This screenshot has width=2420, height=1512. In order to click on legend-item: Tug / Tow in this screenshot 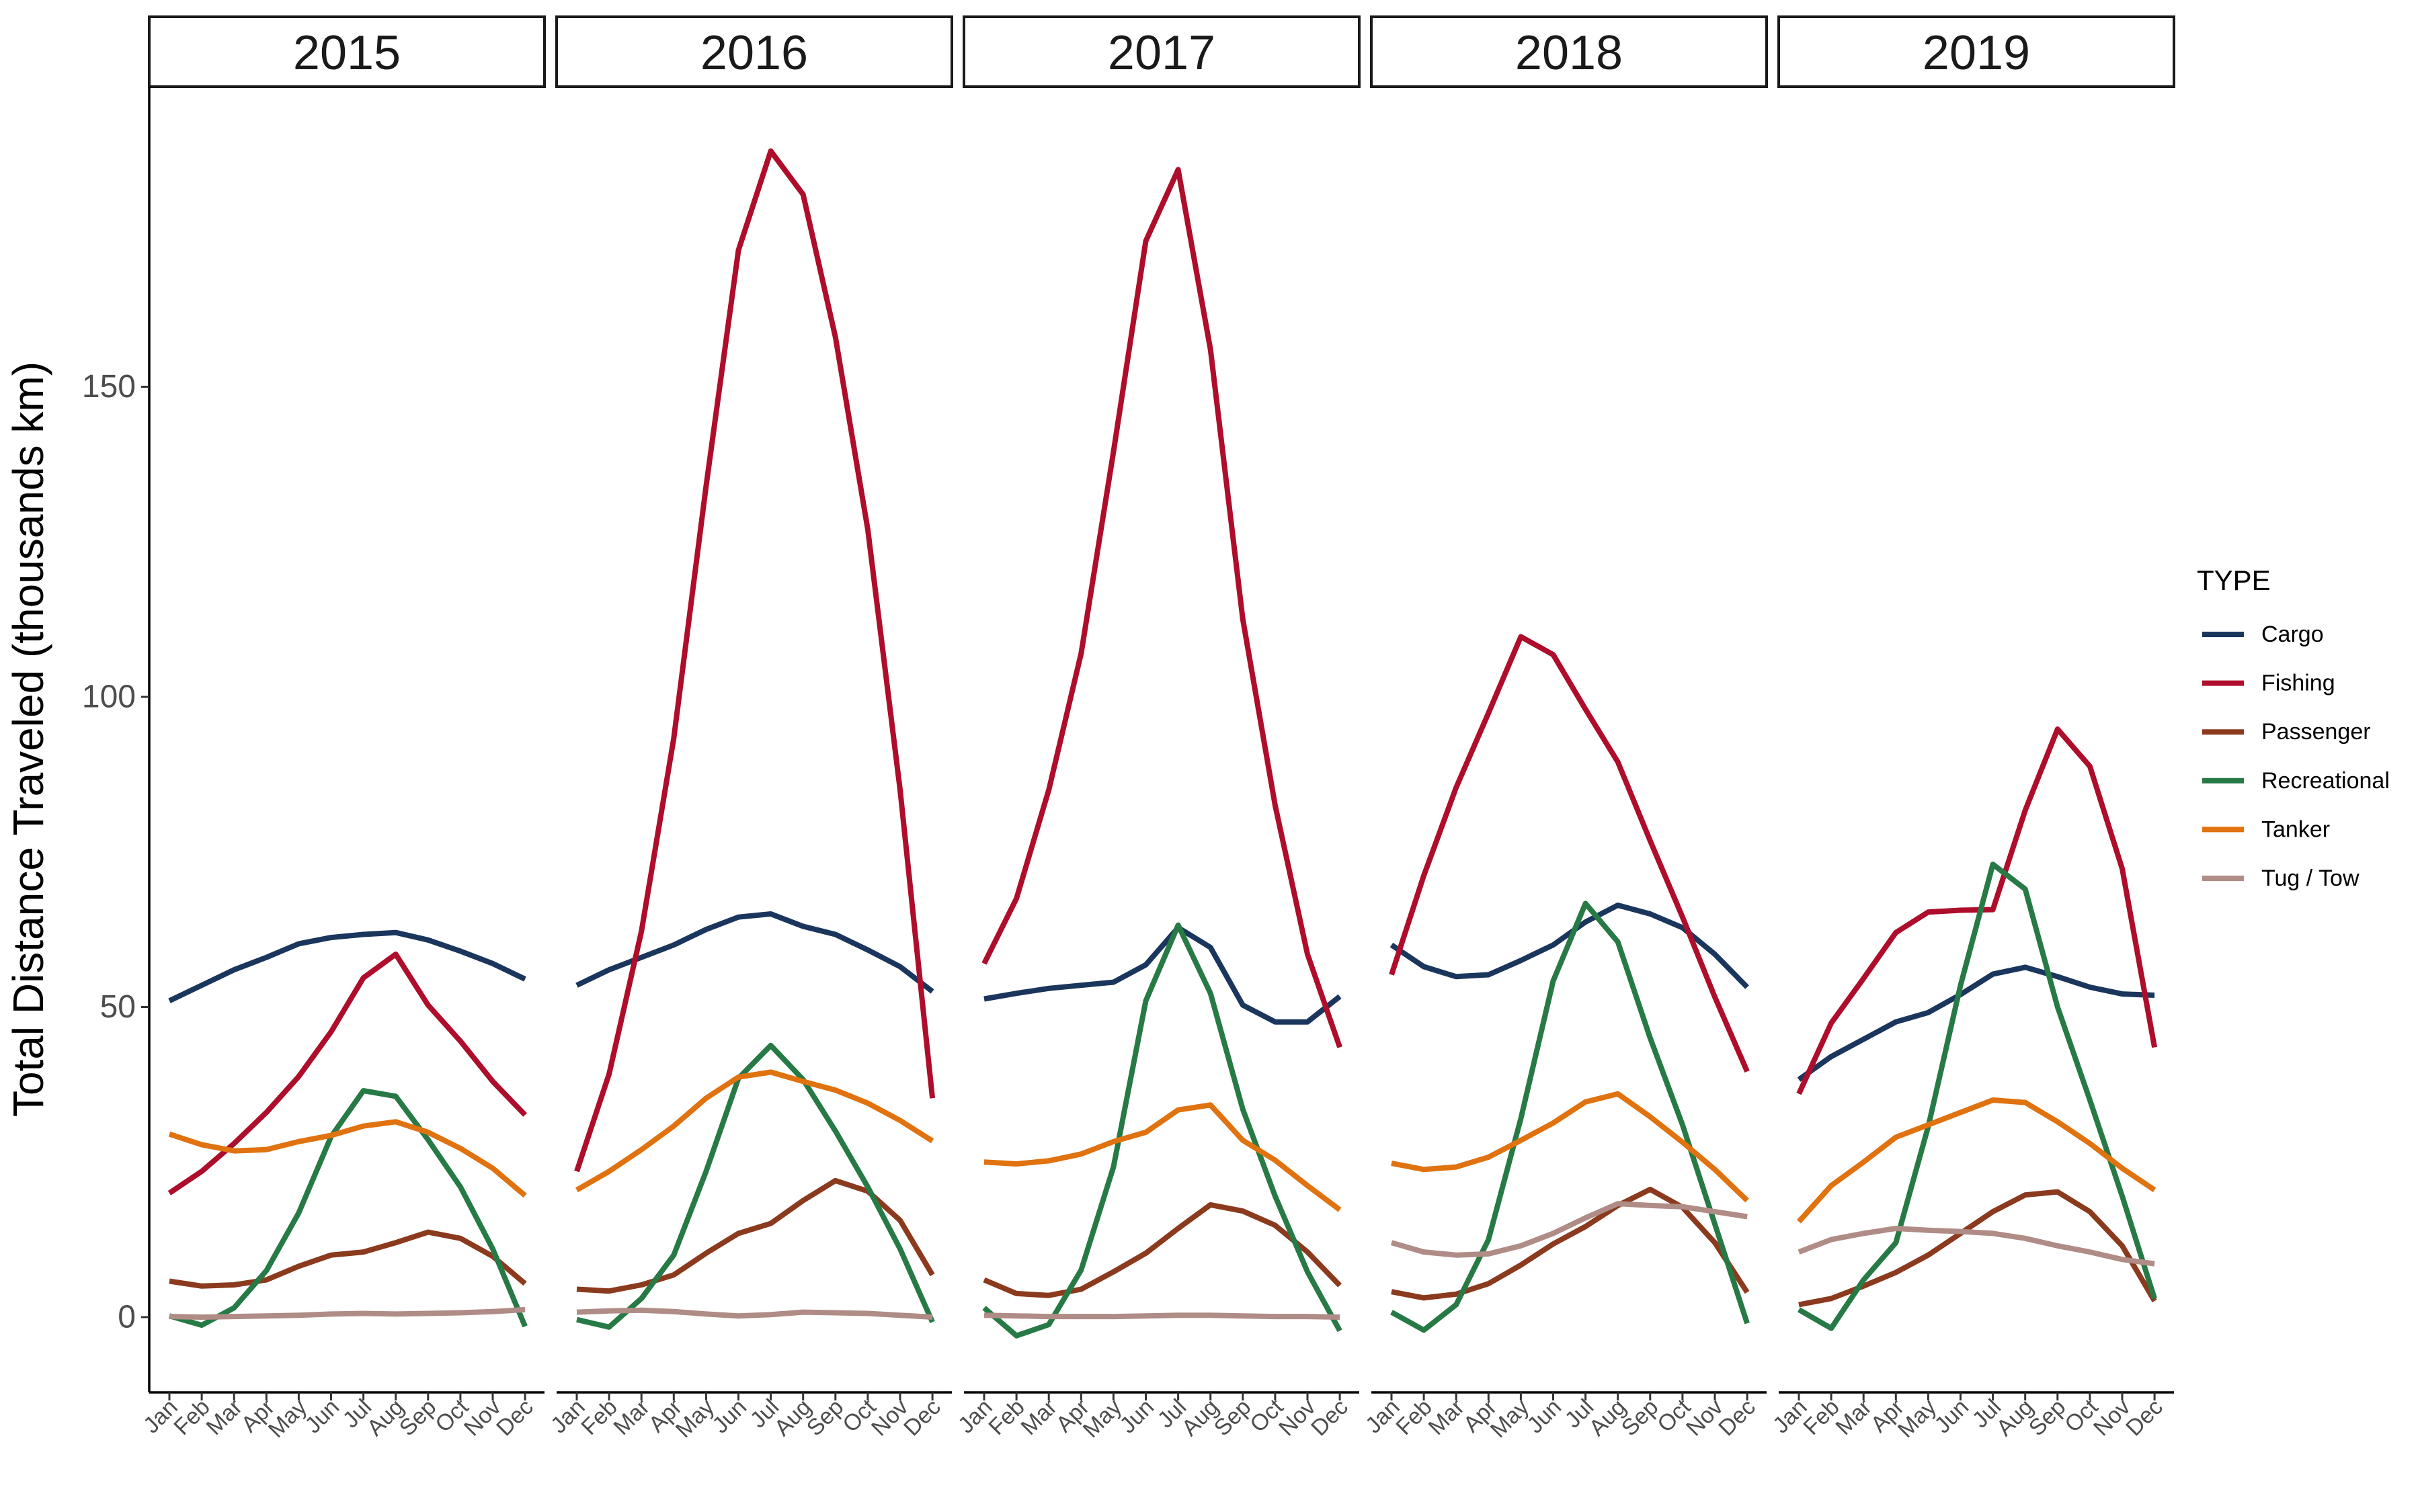, I will do `click(2281, 879)`.